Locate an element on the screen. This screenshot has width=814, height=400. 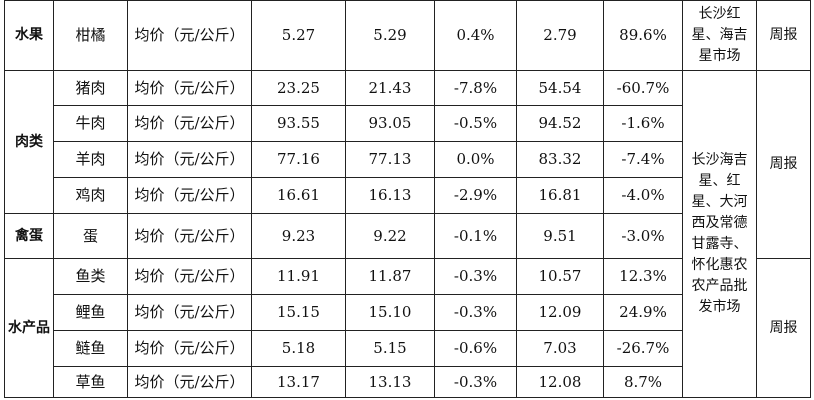
value-cell: 11.91 is located at coordinates (298, 276).